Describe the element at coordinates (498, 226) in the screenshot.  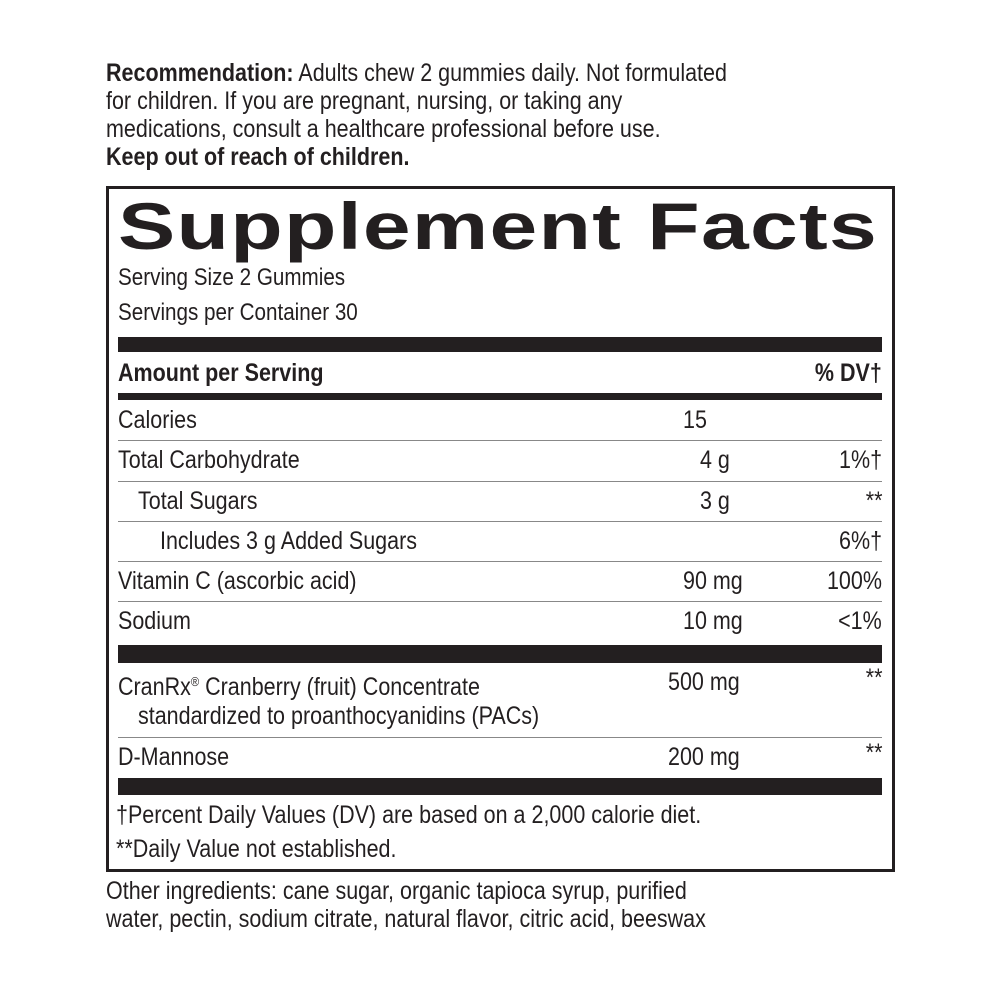
I see `panel-title: Supplement Facts` at that location.